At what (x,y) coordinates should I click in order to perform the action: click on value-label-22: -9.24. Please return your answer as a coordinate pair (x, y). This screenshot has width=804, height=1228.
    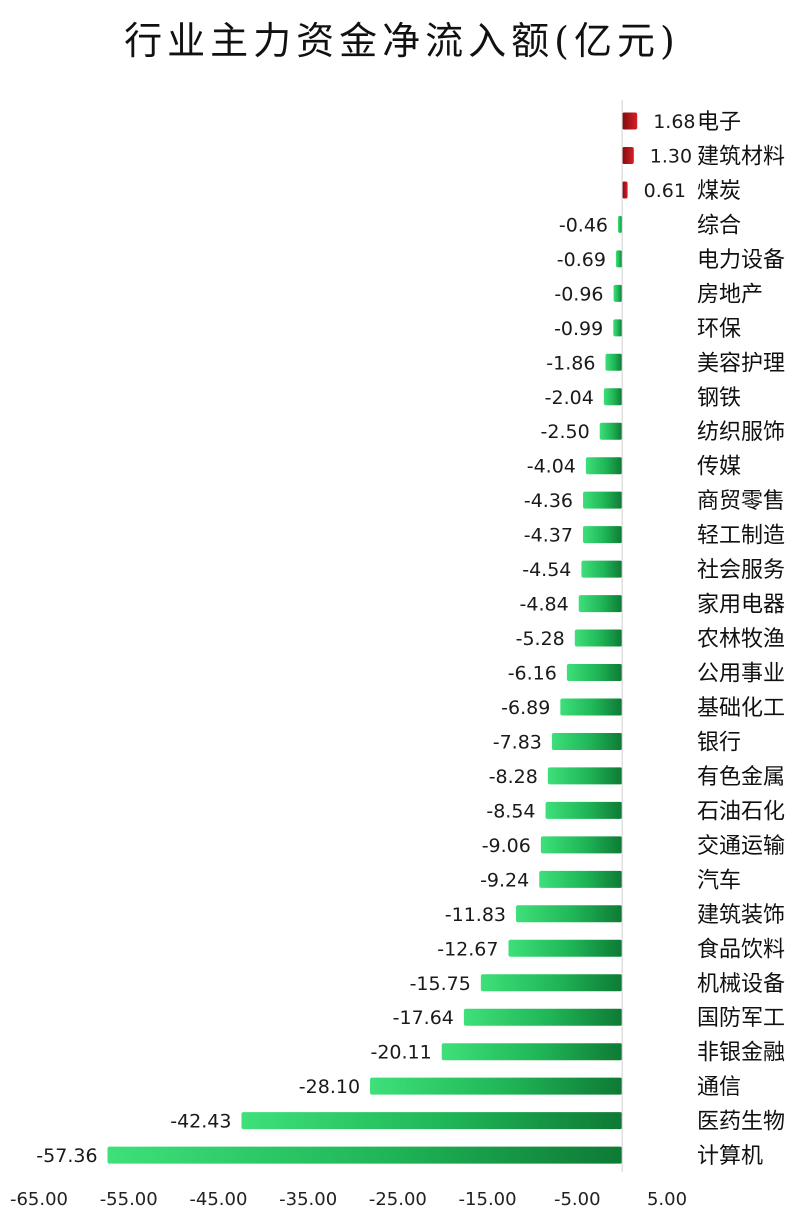
    Looking at the image, I should click on (504, 880).